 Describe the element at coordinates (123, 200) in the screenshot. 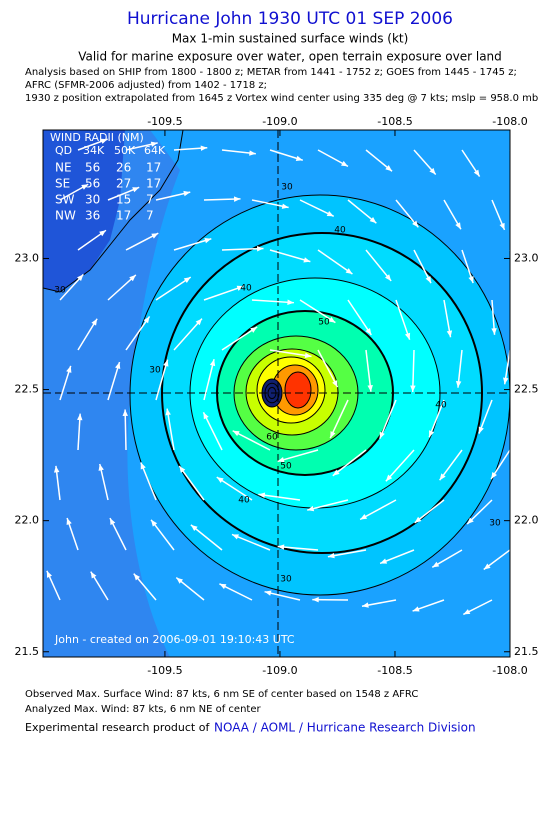

I see `wind-radii-cell: 15` at that location.